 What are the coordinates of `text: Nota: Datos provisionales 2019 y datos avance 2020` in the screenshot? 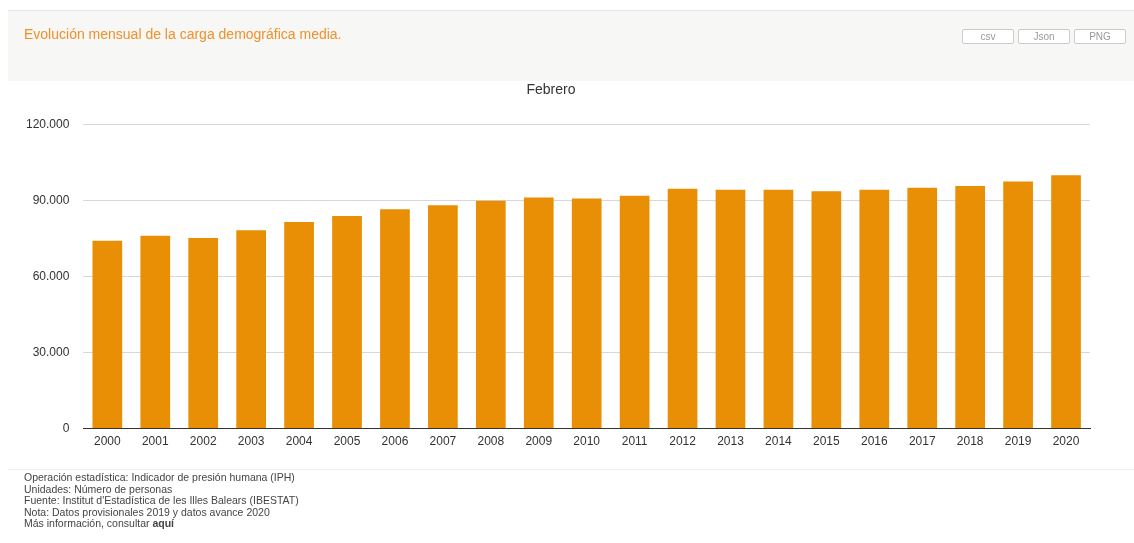 It's located at (147, 511).